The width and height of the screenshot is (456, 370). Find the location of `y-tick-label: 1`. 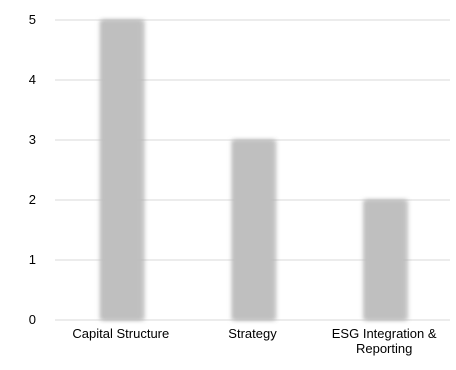

y-tick-label: 1 is located at coordinates (32, 259).